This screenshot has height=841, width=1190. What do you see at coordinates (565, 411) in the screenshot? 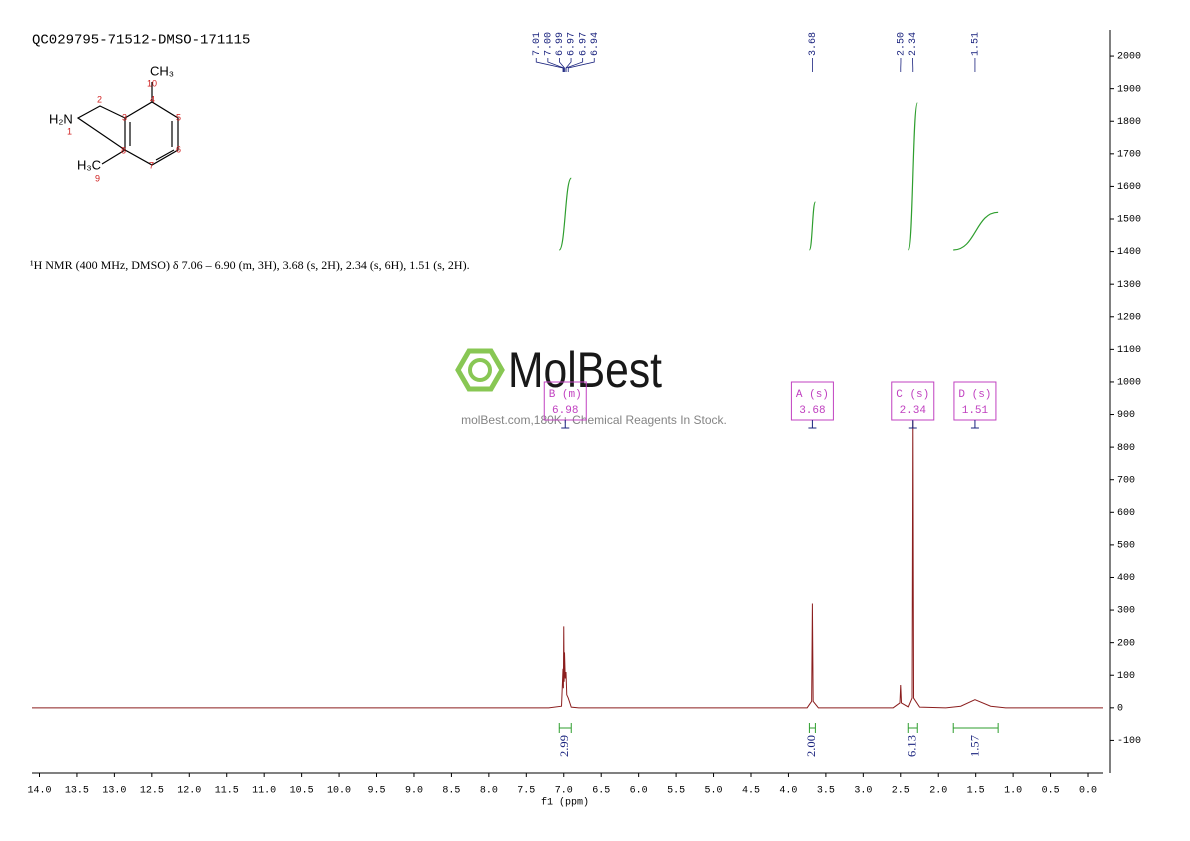
I see `multiplet-shift: 6.98` at bounding box center [565, 411].